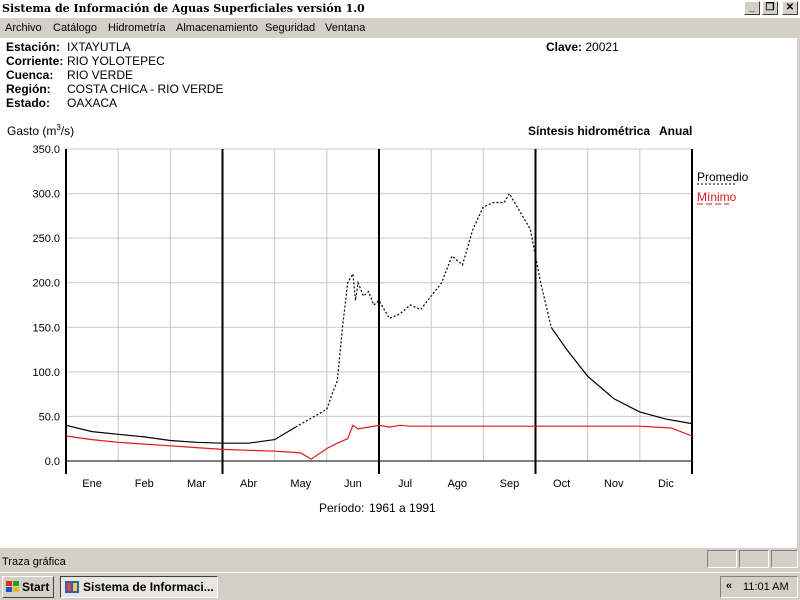  I want to click on chart-legend: Promedio Mínimo, so click(723, 187).